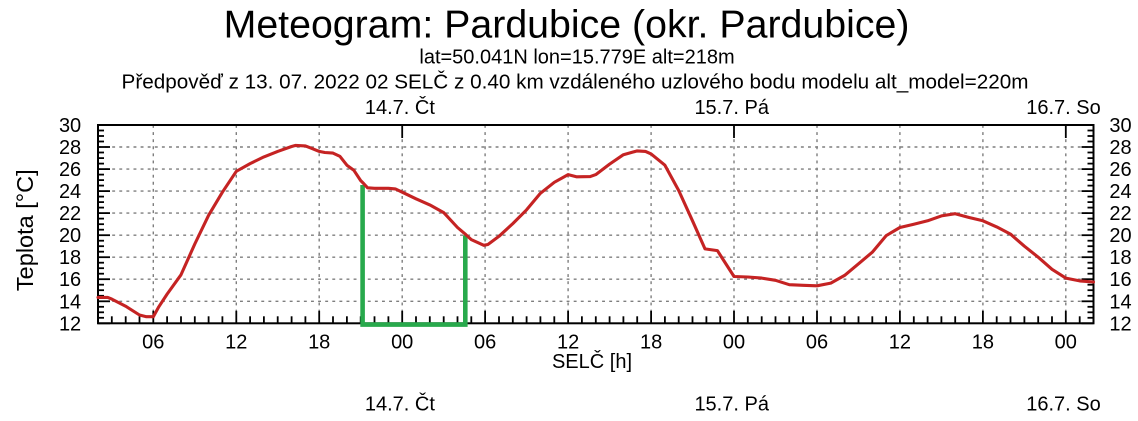  I want to click on svg-text:Meteogram: Pardubice (okr. Par: Meteogram: Pardubice (okr. Pardubice), so click(567, 24).